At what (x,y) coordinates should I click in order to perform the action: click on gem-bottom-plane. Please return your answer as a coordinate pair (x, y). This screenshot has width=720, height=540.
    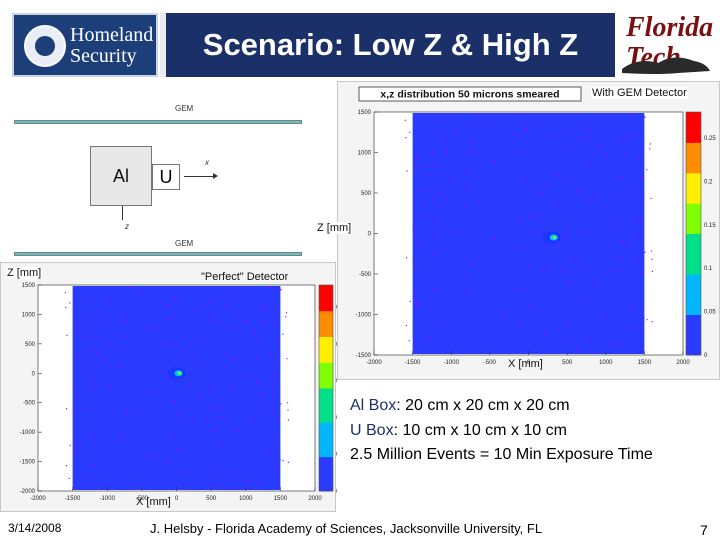
    Looking at the image, I should click on (158, 254).